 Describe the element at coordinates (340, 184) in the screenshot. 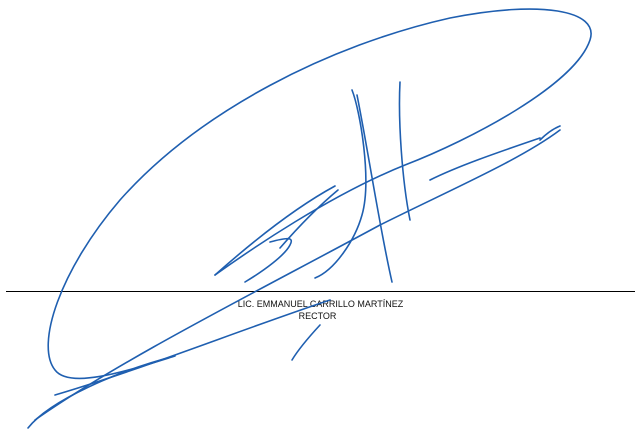

I see `signature-stroke-vertical-left` at that location.